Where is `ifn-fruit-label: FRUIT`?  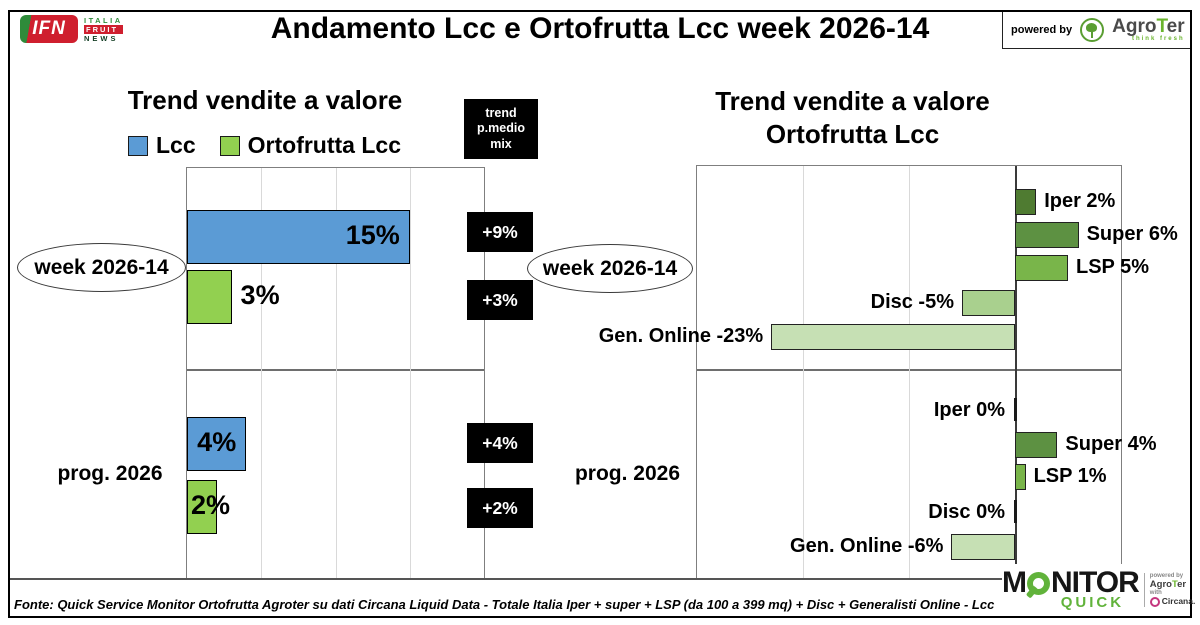 ifn-fruit-label: FRUIT is located at coordinates (103, 29).